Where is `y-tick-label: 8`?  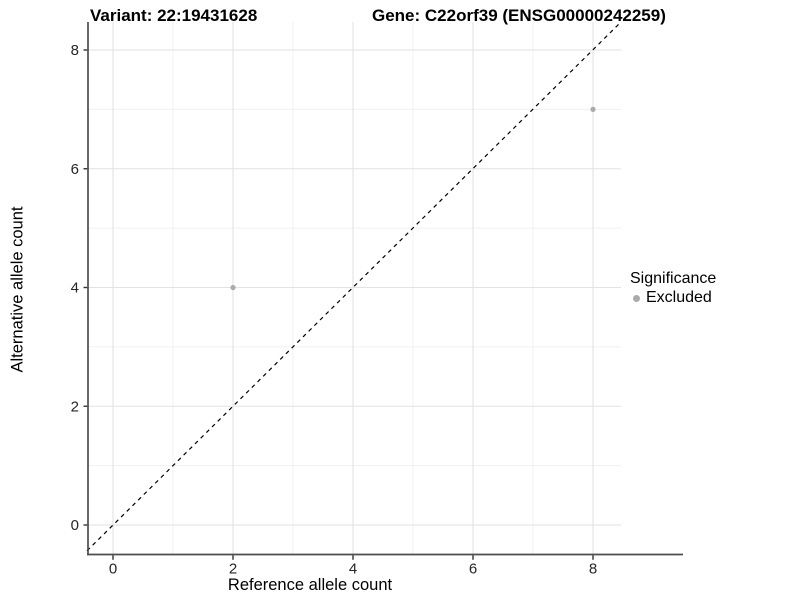 y-tick-label: 8 is located at coordinates (75, 50).